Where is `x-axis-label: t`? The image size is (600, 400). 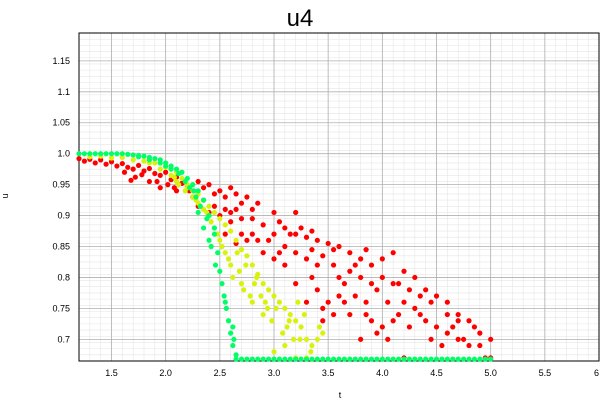 x-axis-label: t is located at coordinates (340, 395).